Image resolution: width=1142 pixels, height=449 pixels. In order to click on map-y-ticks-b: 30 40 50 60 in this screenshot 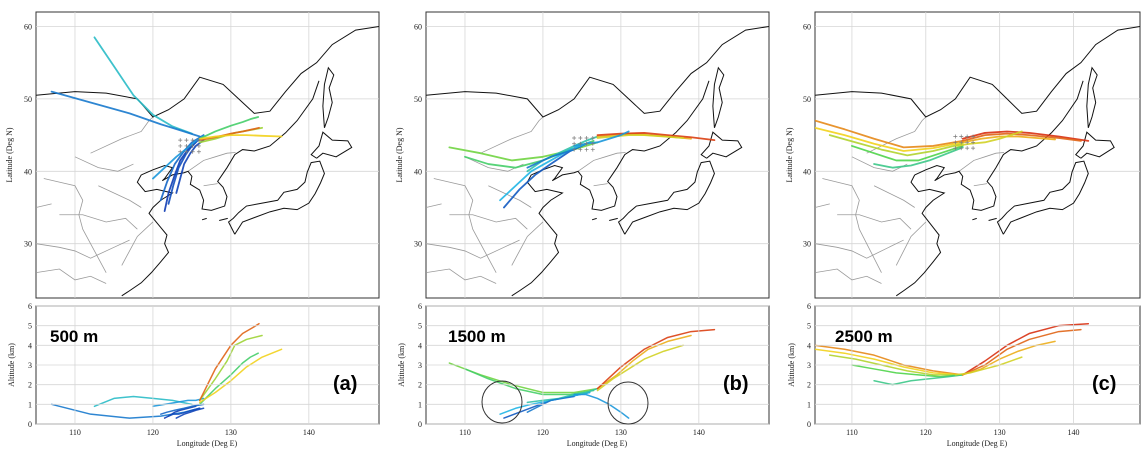, I will do `click(418, 135)`.